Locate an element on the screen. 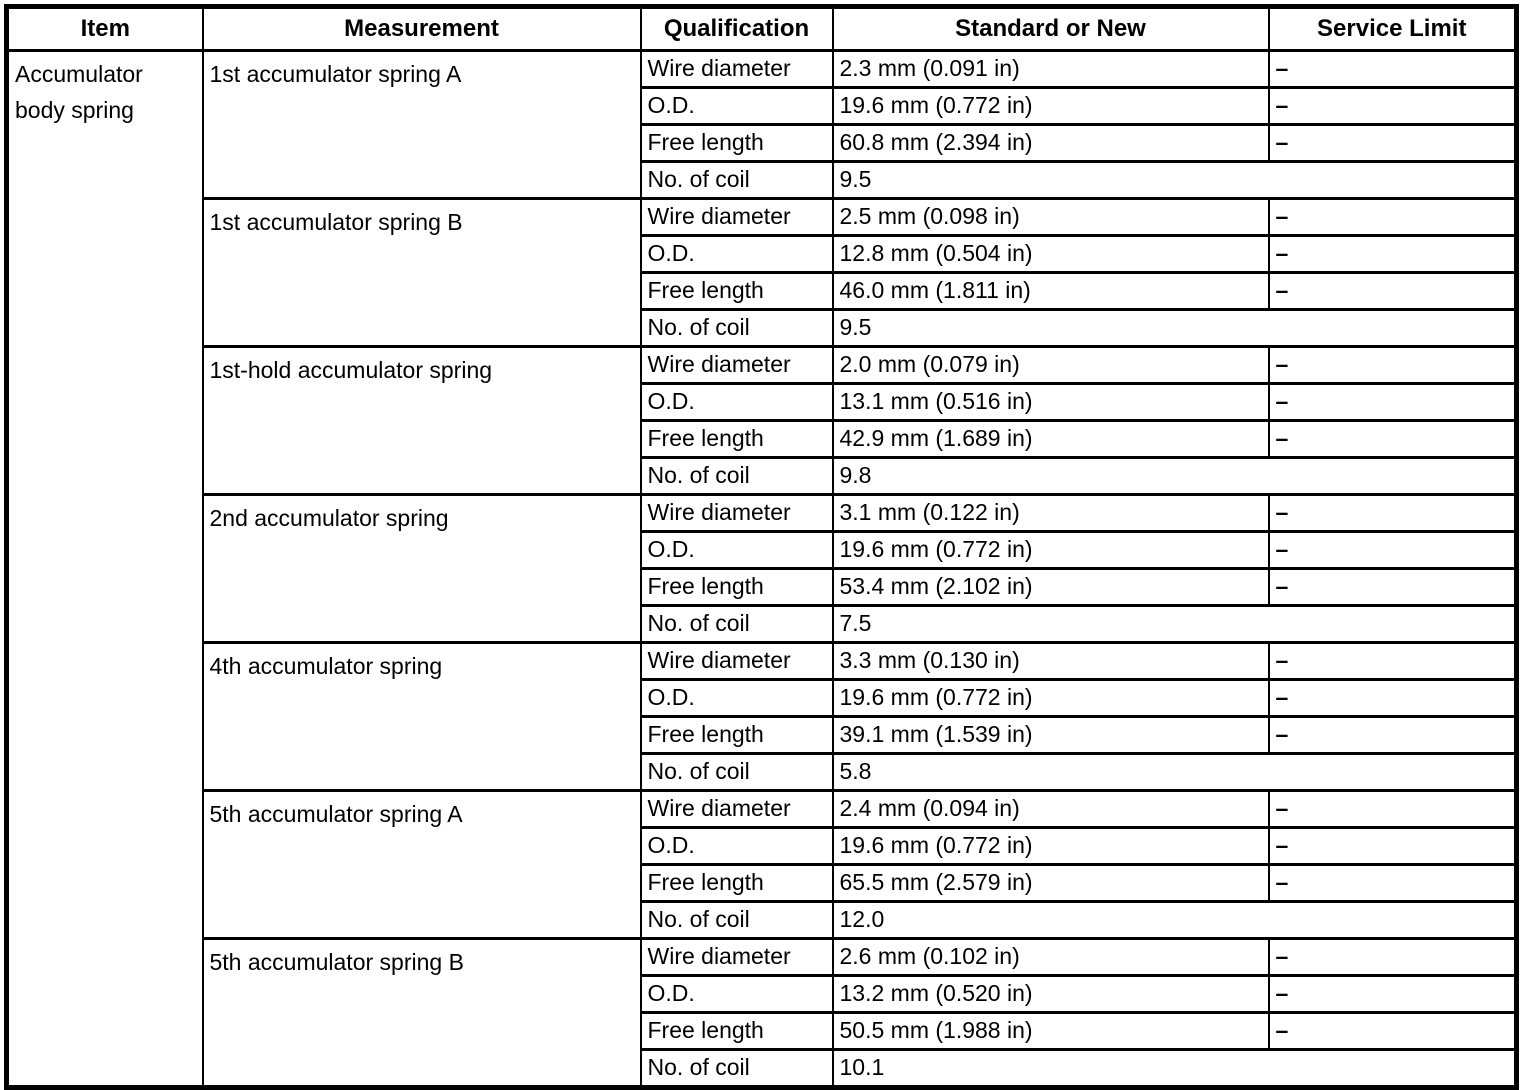 This screenshot has height=1090, width=1520. standard-cell: 50.5 mm (1.988 in) is located at coordinates (1050, 1031).